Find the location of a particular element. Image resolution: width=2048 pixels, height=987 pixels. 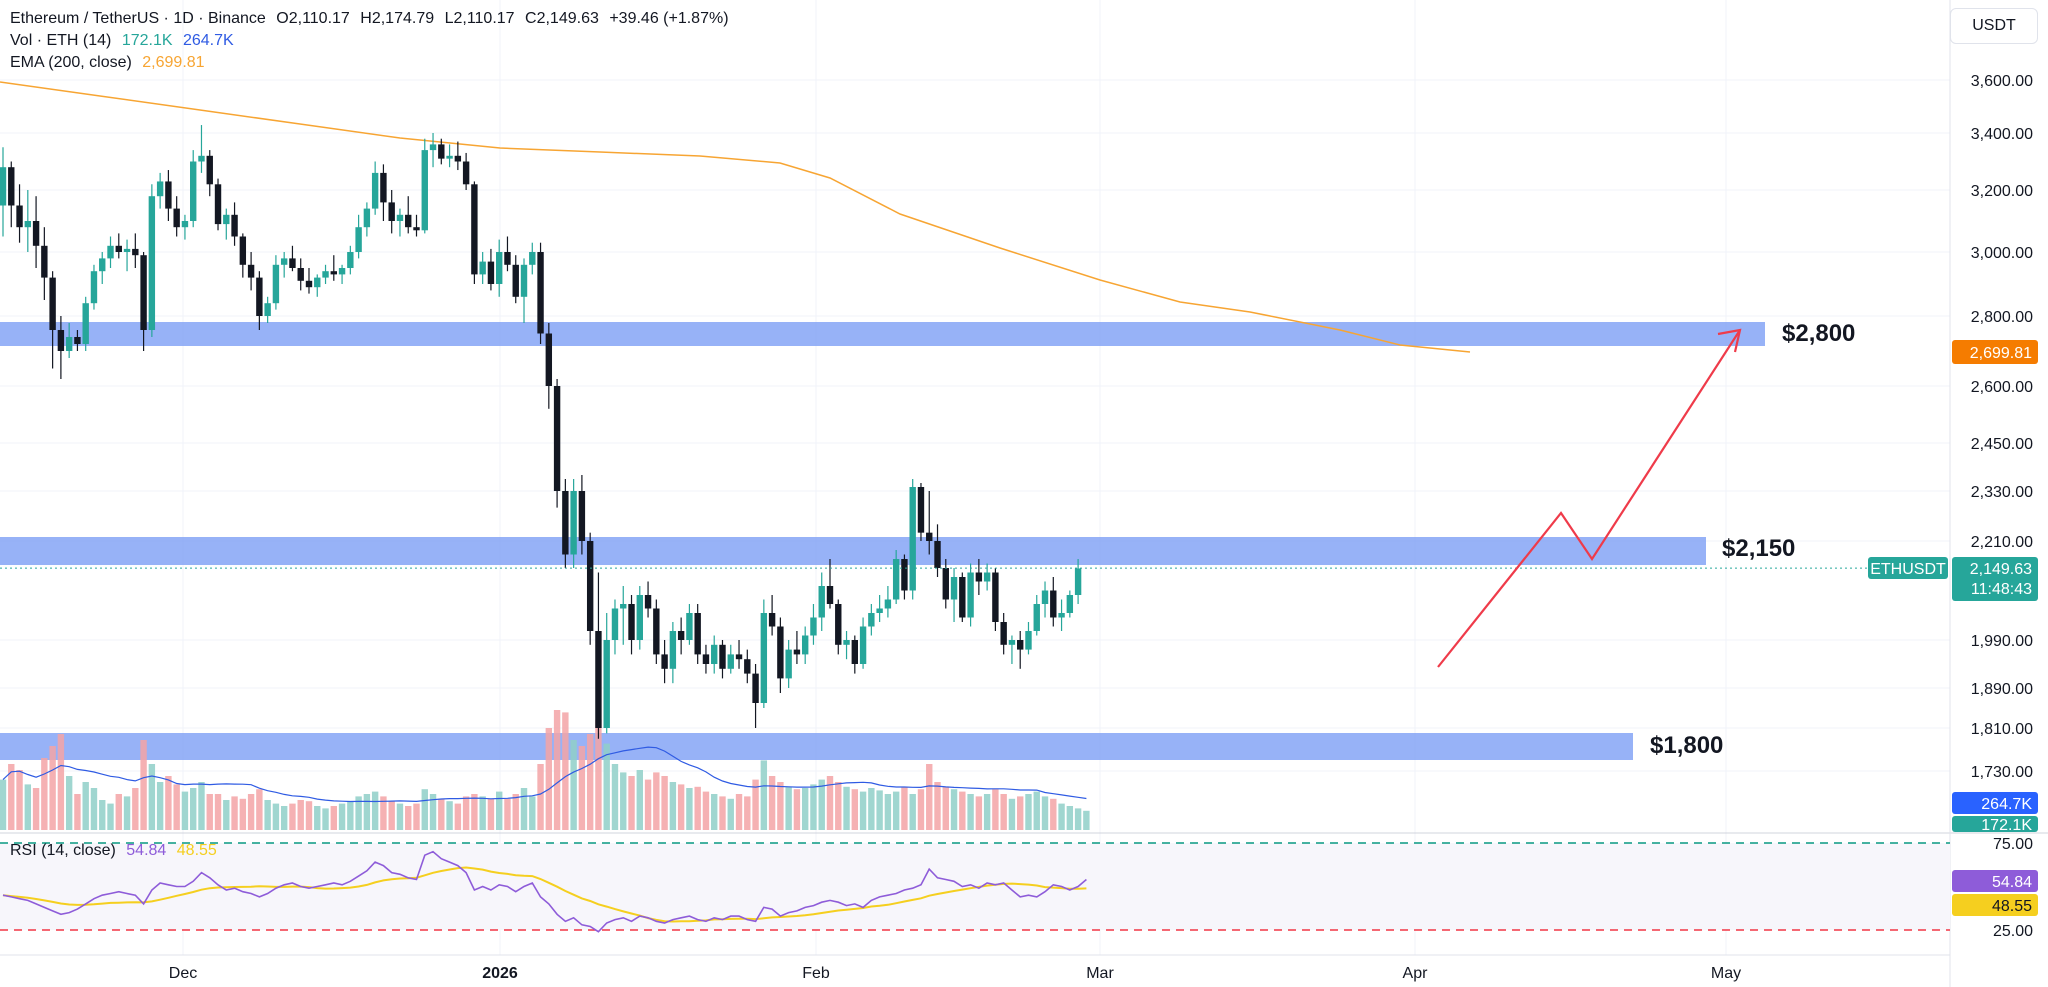

rsi-label: RSI (14, close) is located at coordinates (63, 850).